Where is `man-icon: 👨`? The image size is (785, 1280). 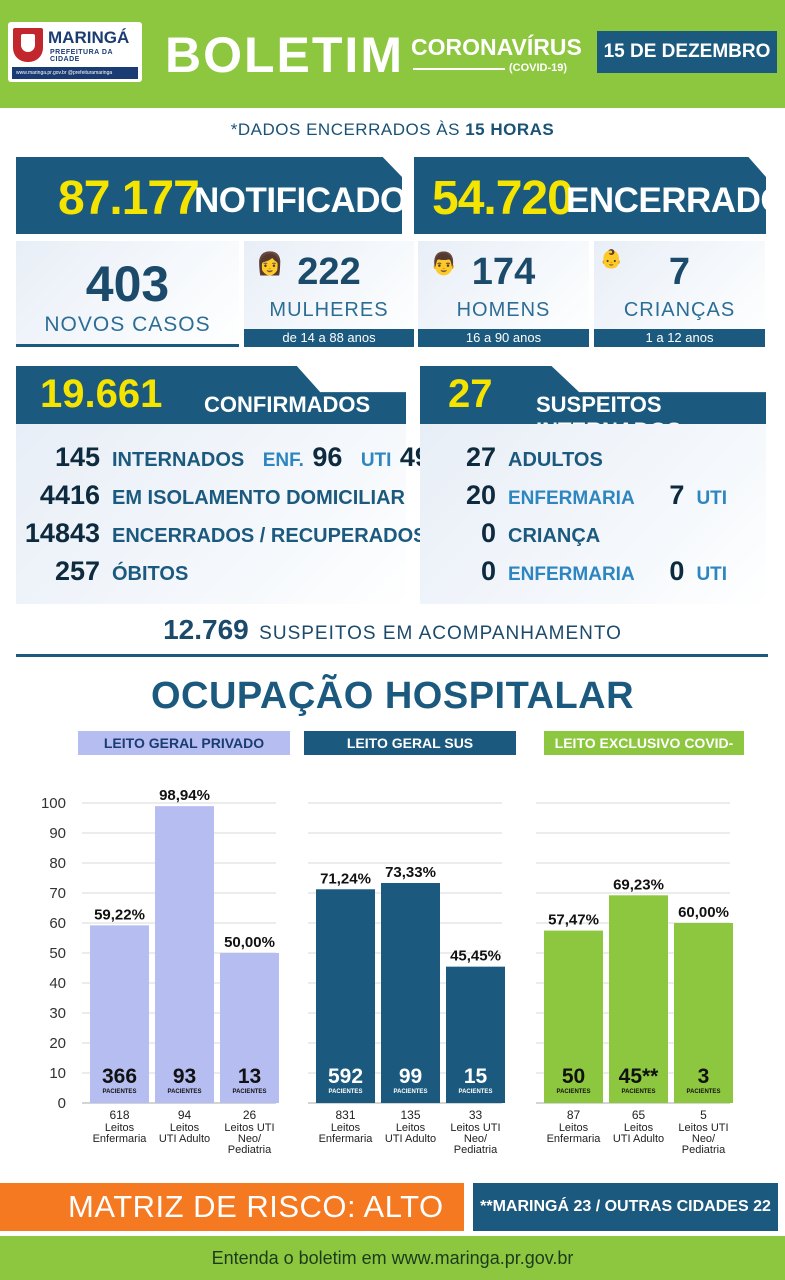 man-icon: 👨 is located at coordinates (444, 263).